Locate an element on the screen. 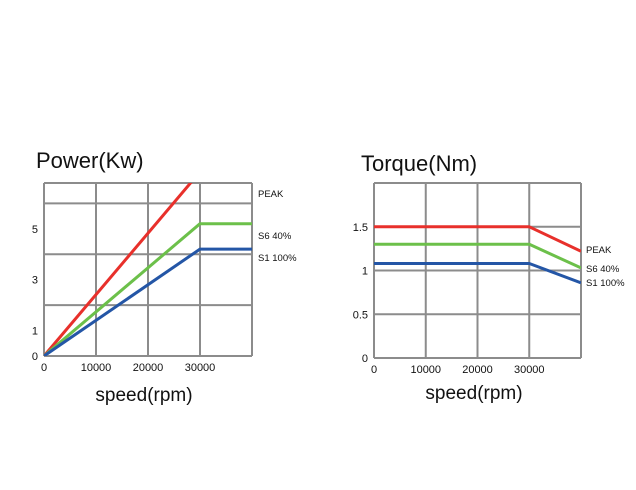 The height and width of the screenshot is (490, 636). power-xtick-label: 10000 is located at coordinates (96, 368).